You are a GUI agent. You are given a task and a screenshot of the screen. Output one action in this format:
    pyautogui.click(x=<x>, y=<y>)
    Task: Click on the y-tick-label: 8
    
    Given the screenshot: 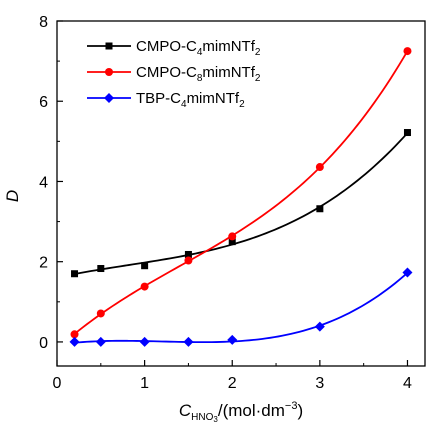 What is the action you would take?
    pyautogui.click(x=43, y=22)
    